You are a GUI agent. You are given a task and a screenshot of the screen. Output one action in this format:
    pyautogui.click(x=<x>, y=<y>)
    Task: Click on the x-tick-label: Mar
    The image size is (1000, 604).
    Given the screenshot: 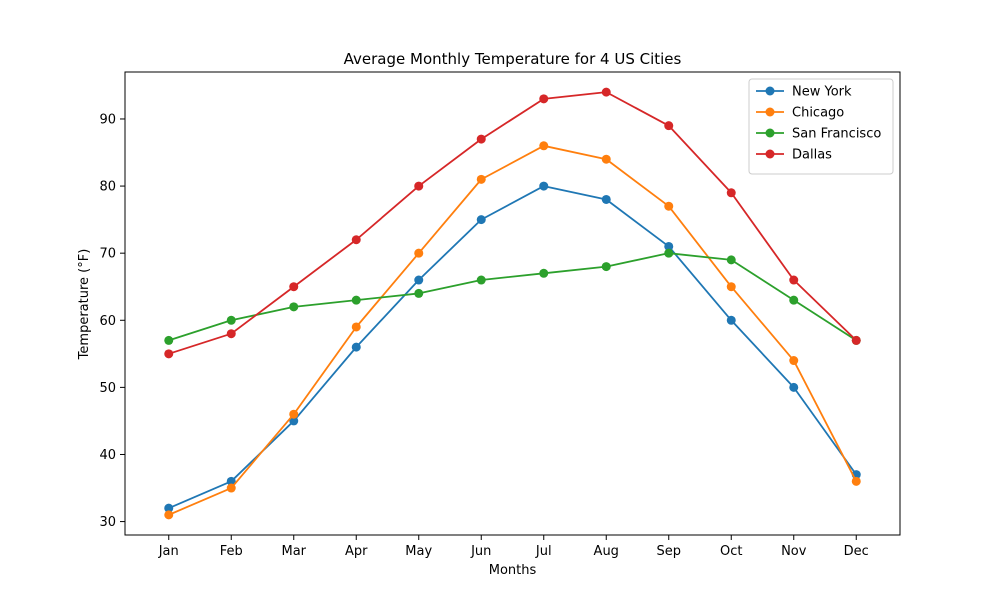 What is the action you would take?
    pyautogui.click(x=293, y=551)
    